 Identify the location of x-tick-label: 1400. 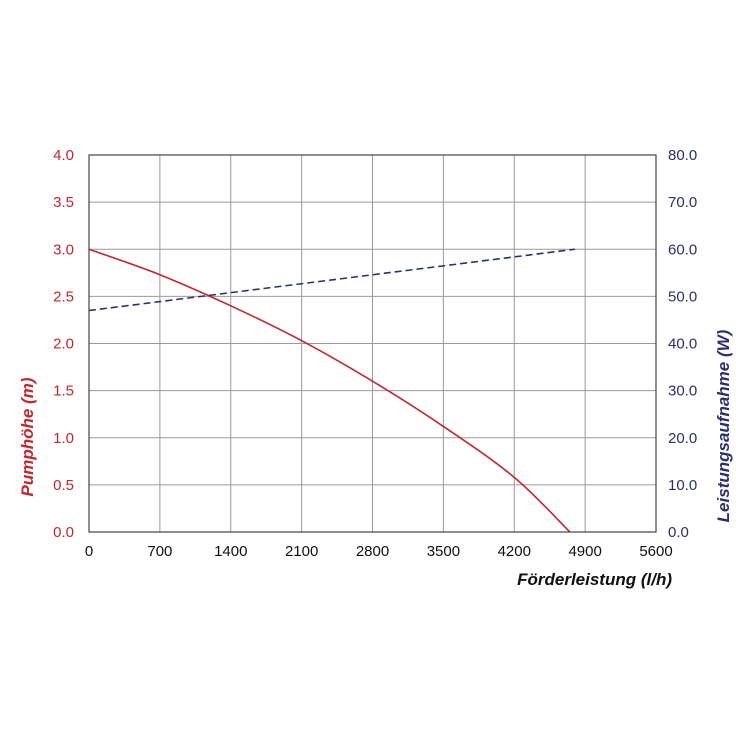
(230, 551).